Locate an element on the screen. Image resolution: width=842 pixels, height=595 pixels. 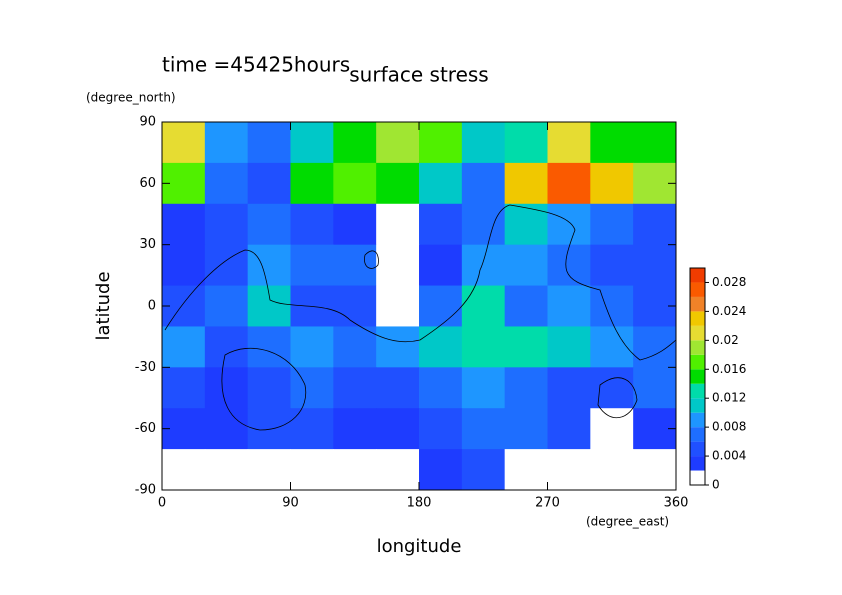
chart-title: surface stress is located at coordinates (418, 75).